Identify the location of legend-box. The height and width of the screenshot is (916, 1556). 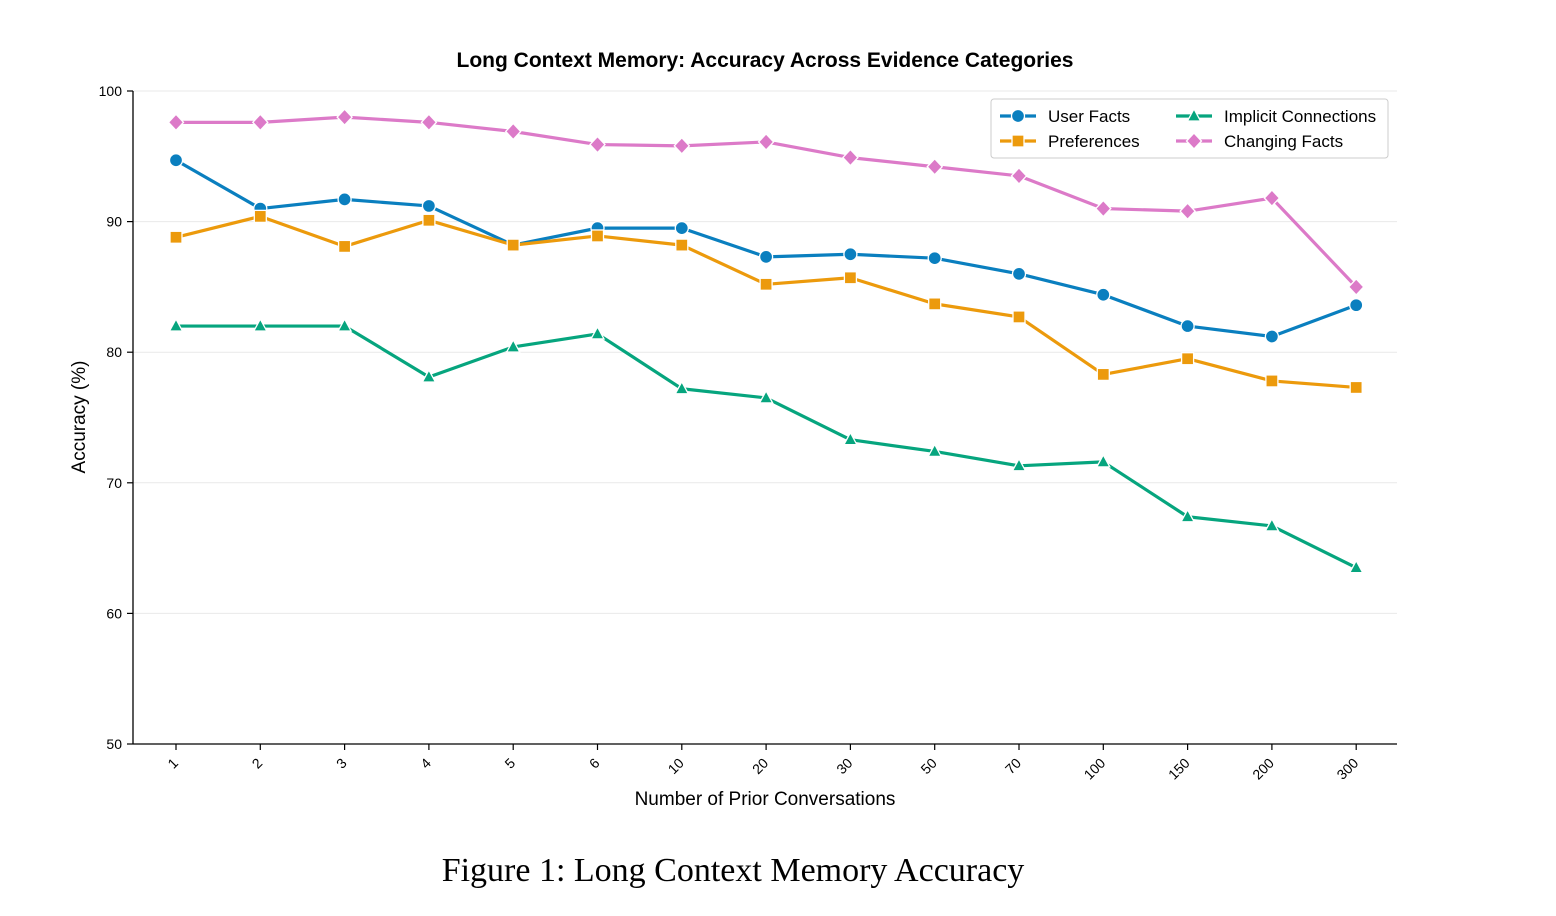
(1189, 128).